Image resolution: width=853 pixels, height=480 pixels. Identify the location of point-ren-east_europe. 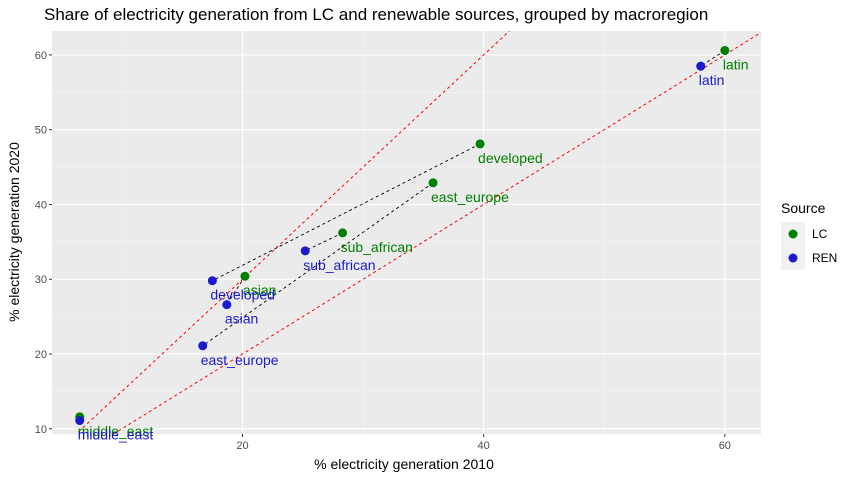
(203, 346).